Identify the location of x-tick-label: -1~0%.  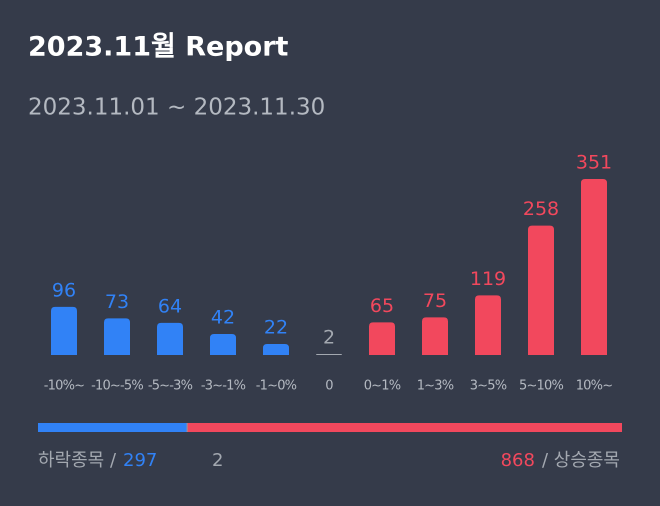
(276, 386).